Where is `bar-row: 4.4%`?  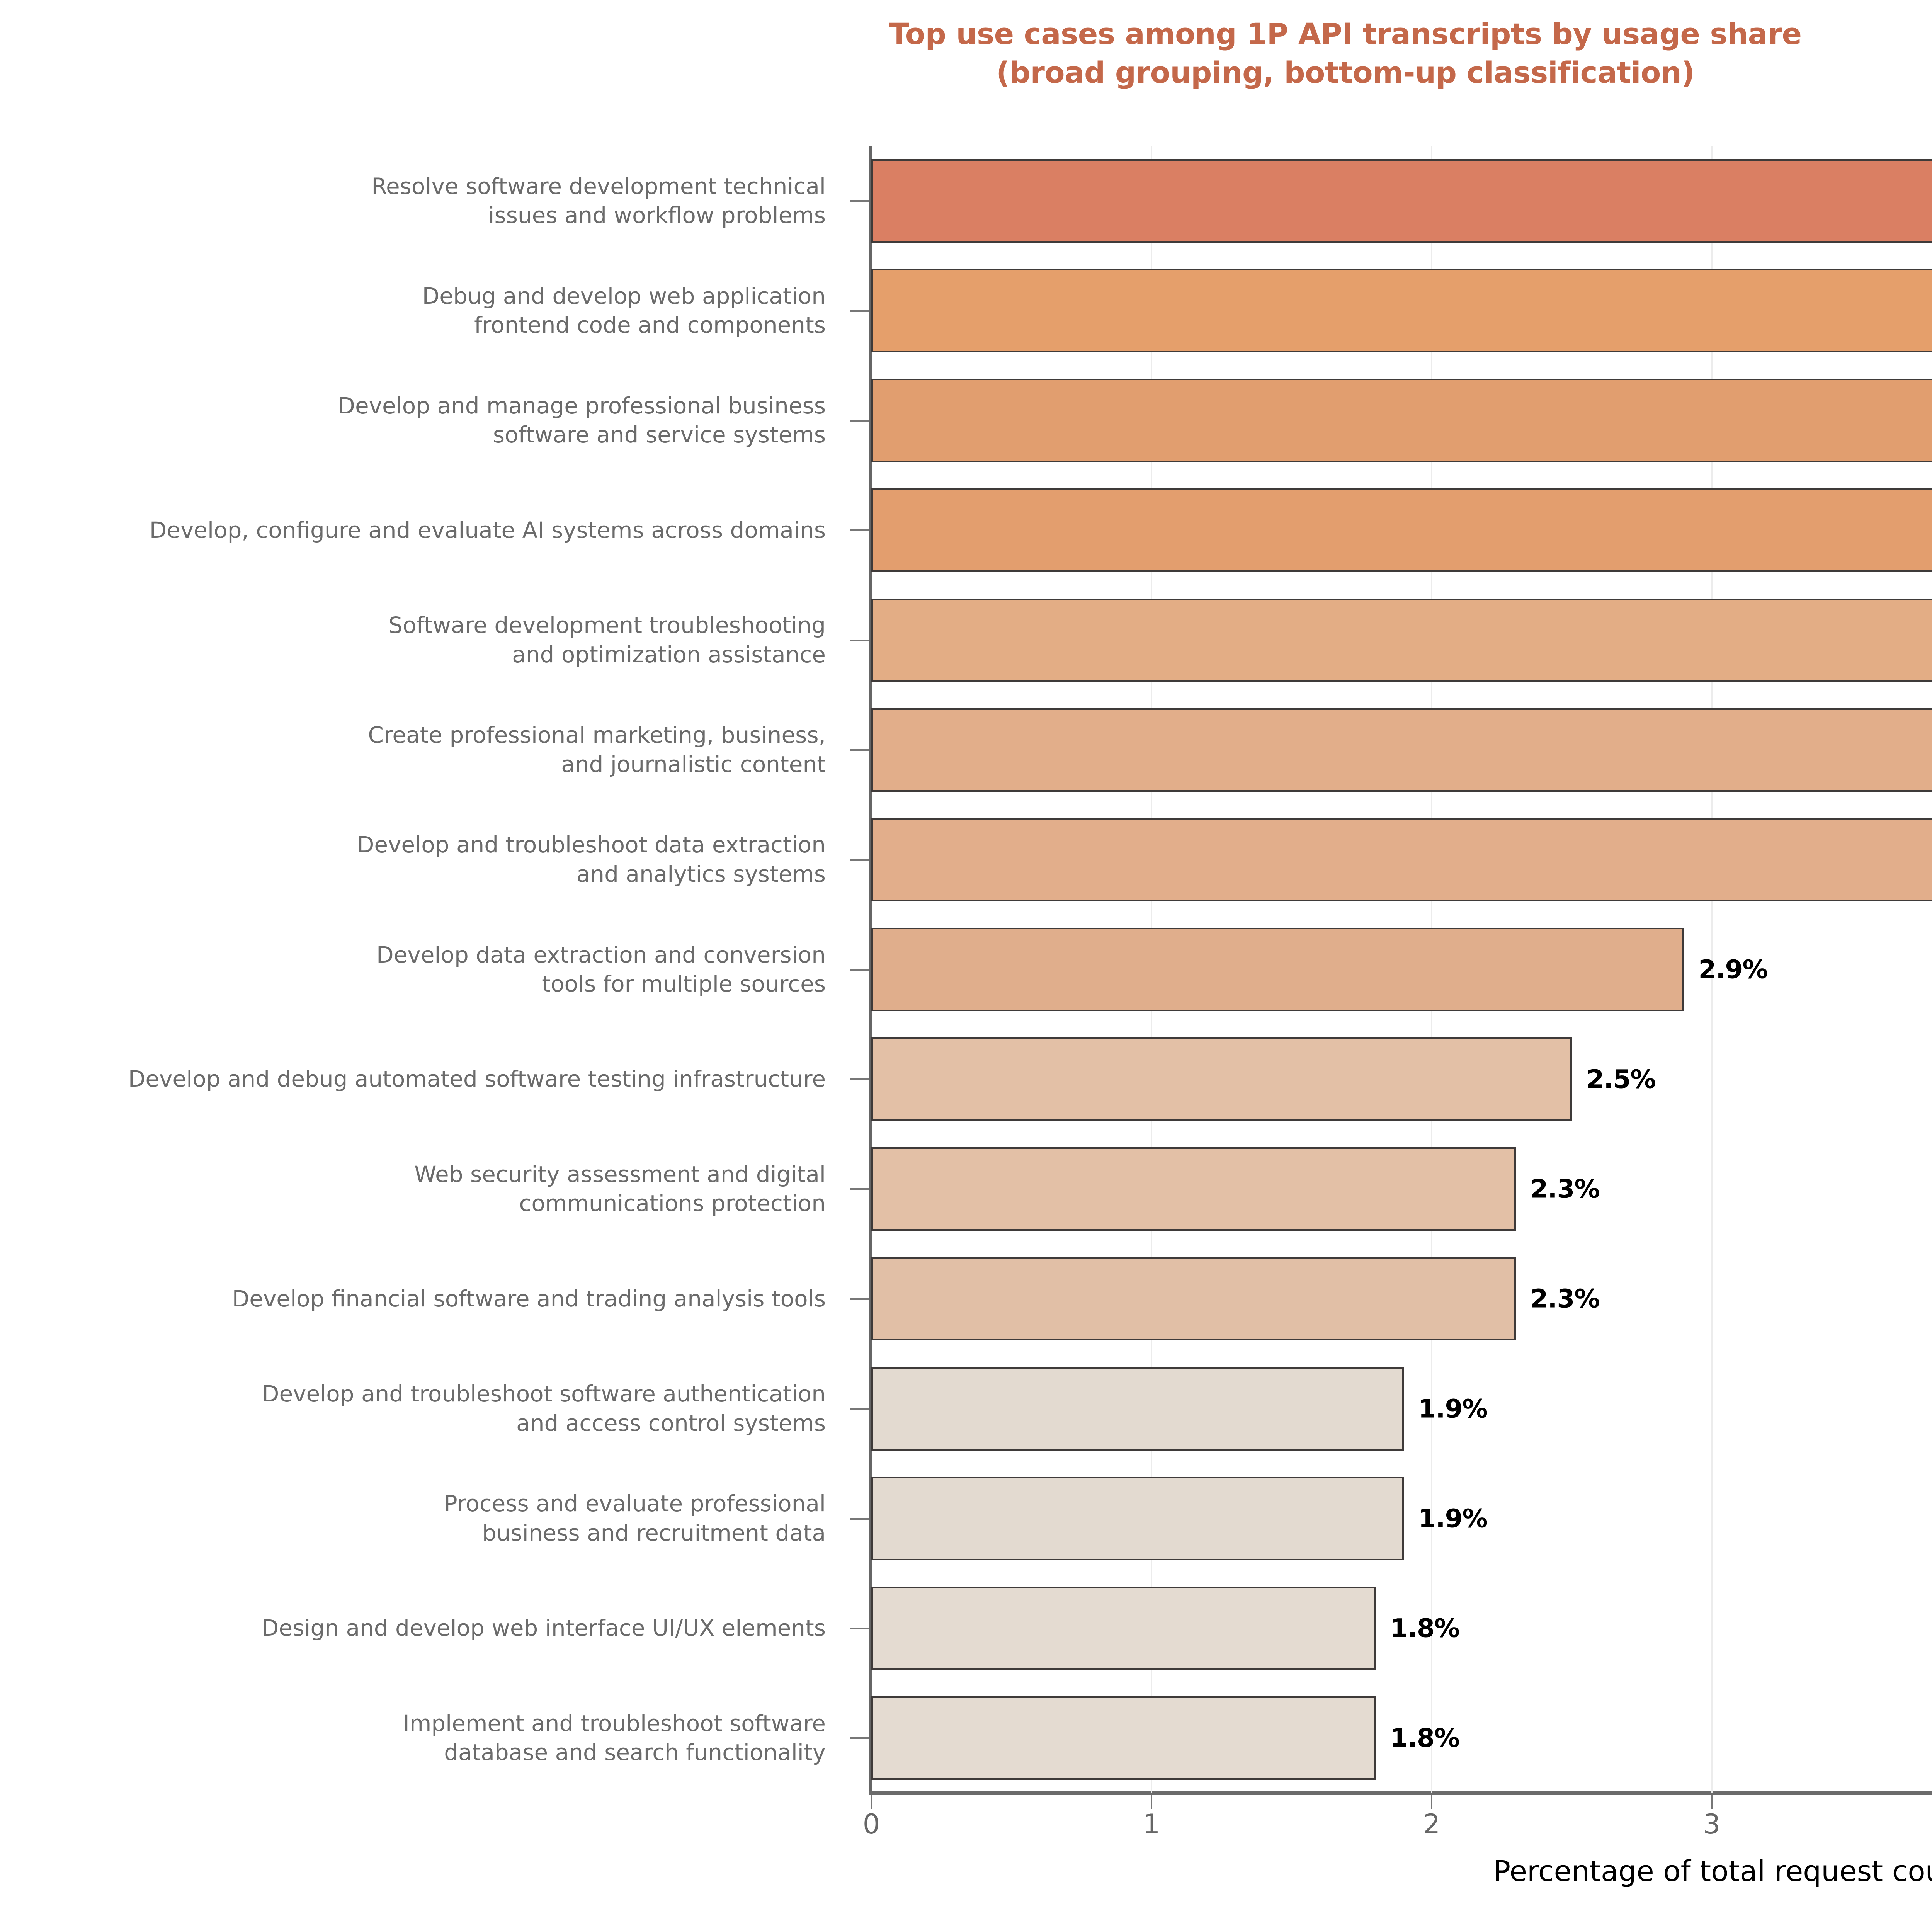 bar-row: 4.4% is located at coordinates (1402, 859).